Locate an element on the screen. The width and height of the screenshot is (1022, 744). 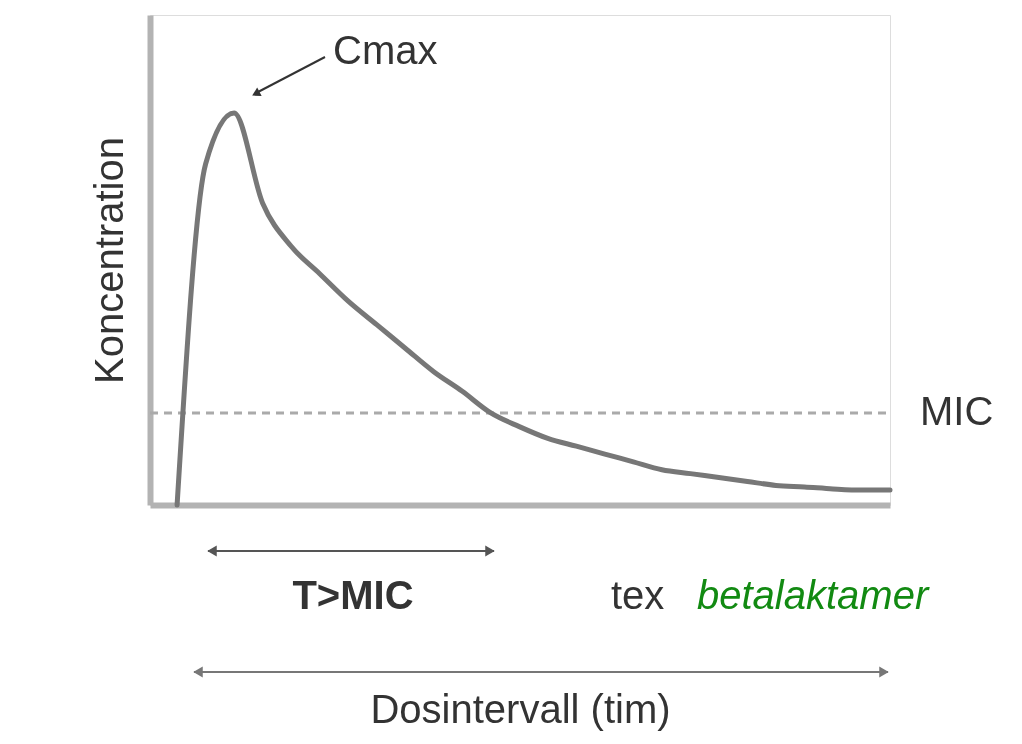
text: Cmax is located at coordinates (385, 50).